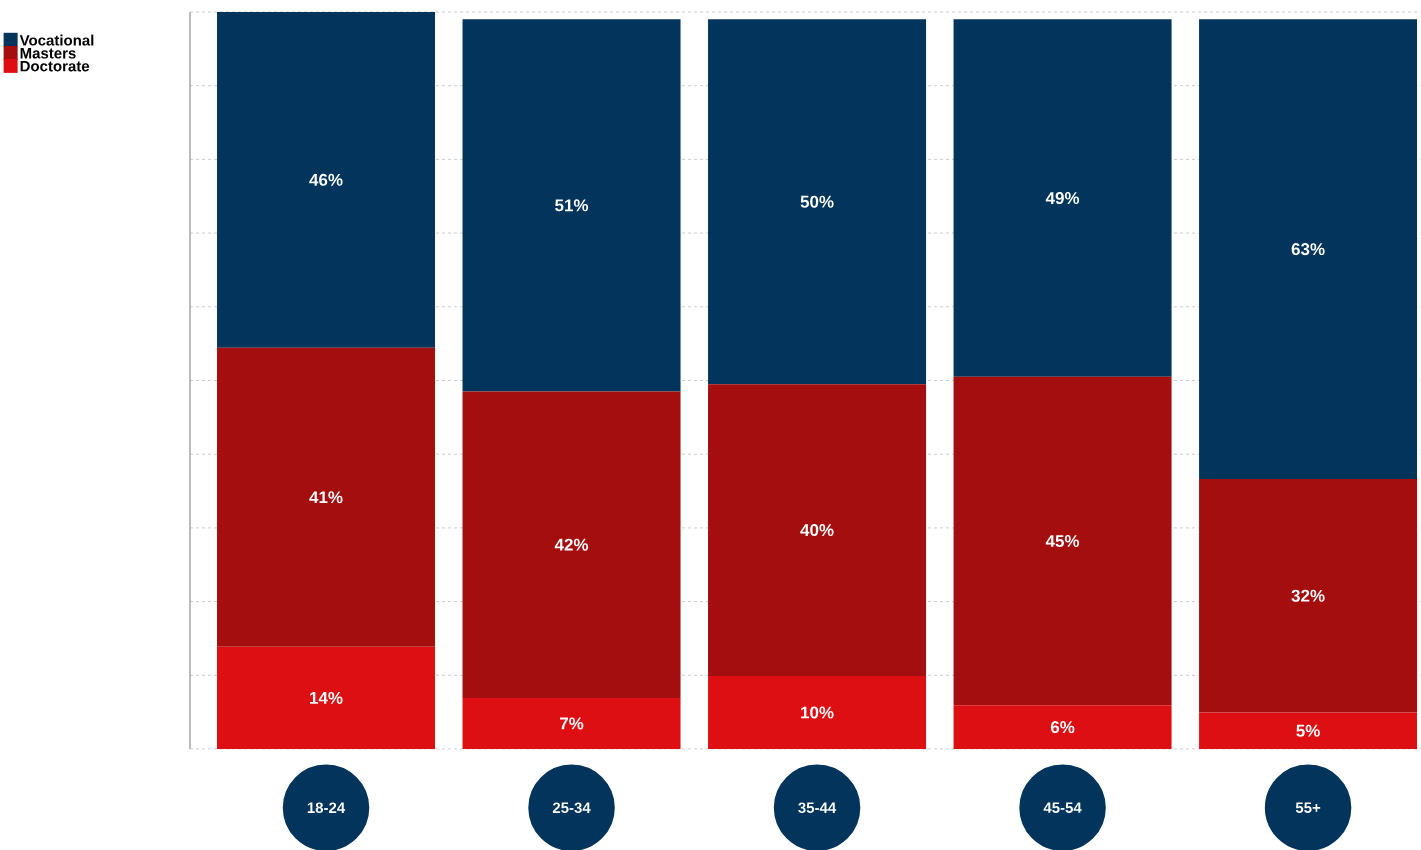 This screenshot has width=1421, height=850. What do you see at coordinates (326, 497) in the screenshot?
I see `data-label: 41%` at bounding box center [326, 497].